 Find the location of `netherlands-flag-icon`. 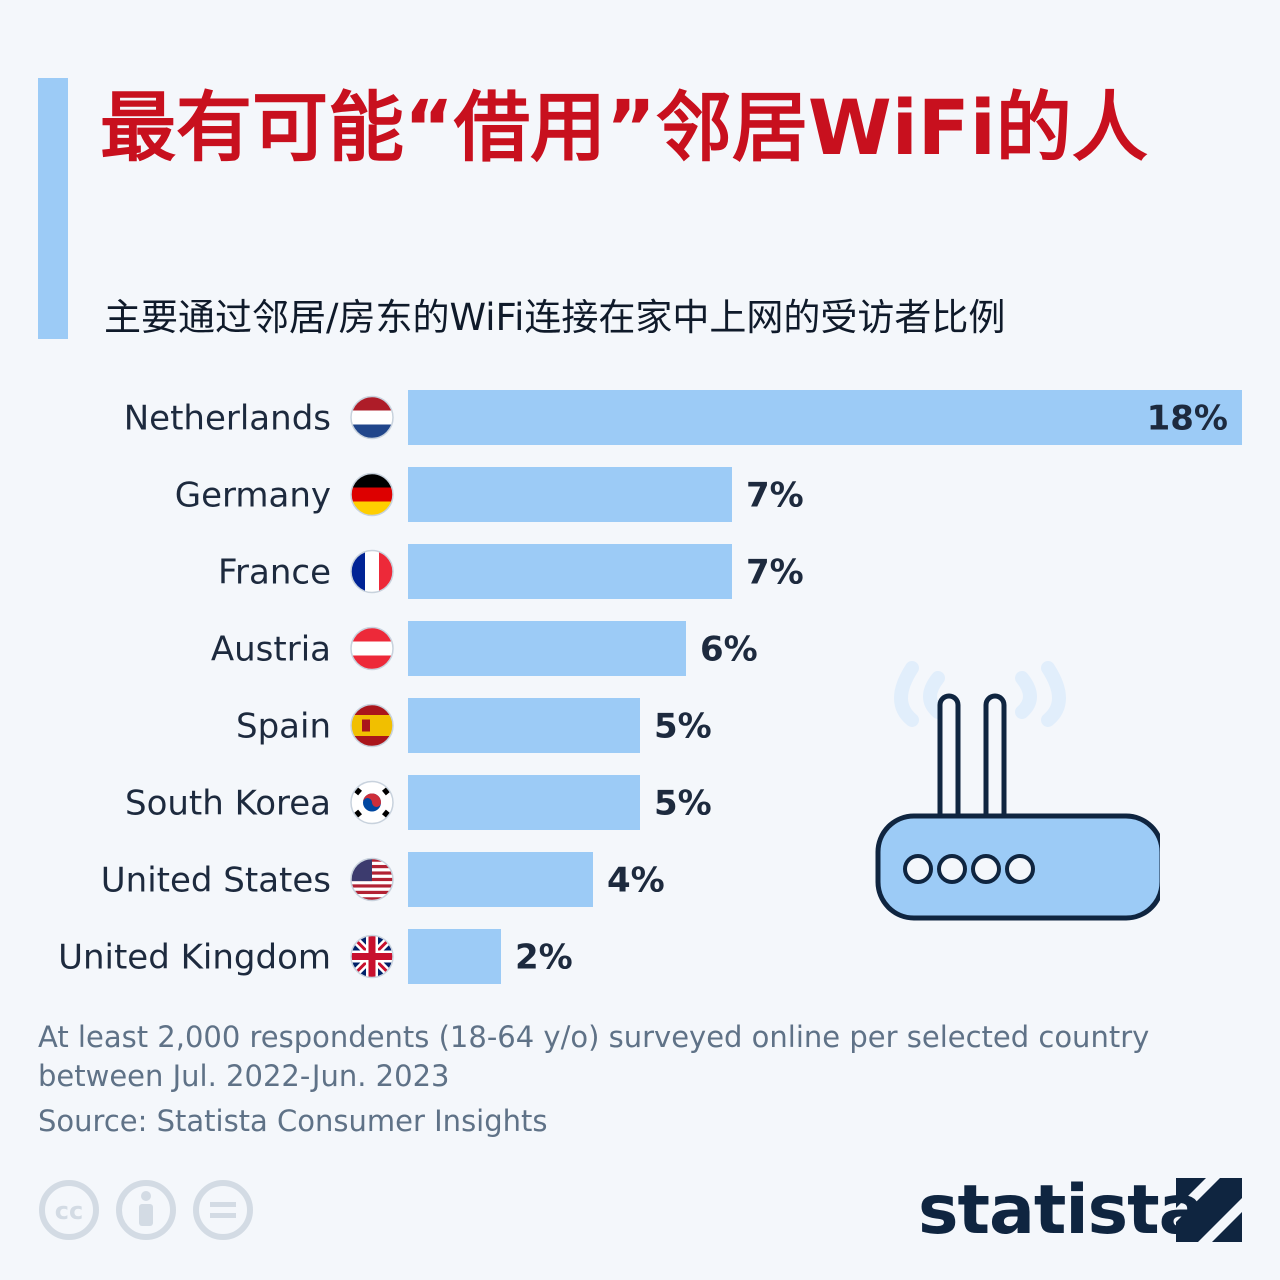

netherlands-flag-icon is located at coordinates (372, 417).